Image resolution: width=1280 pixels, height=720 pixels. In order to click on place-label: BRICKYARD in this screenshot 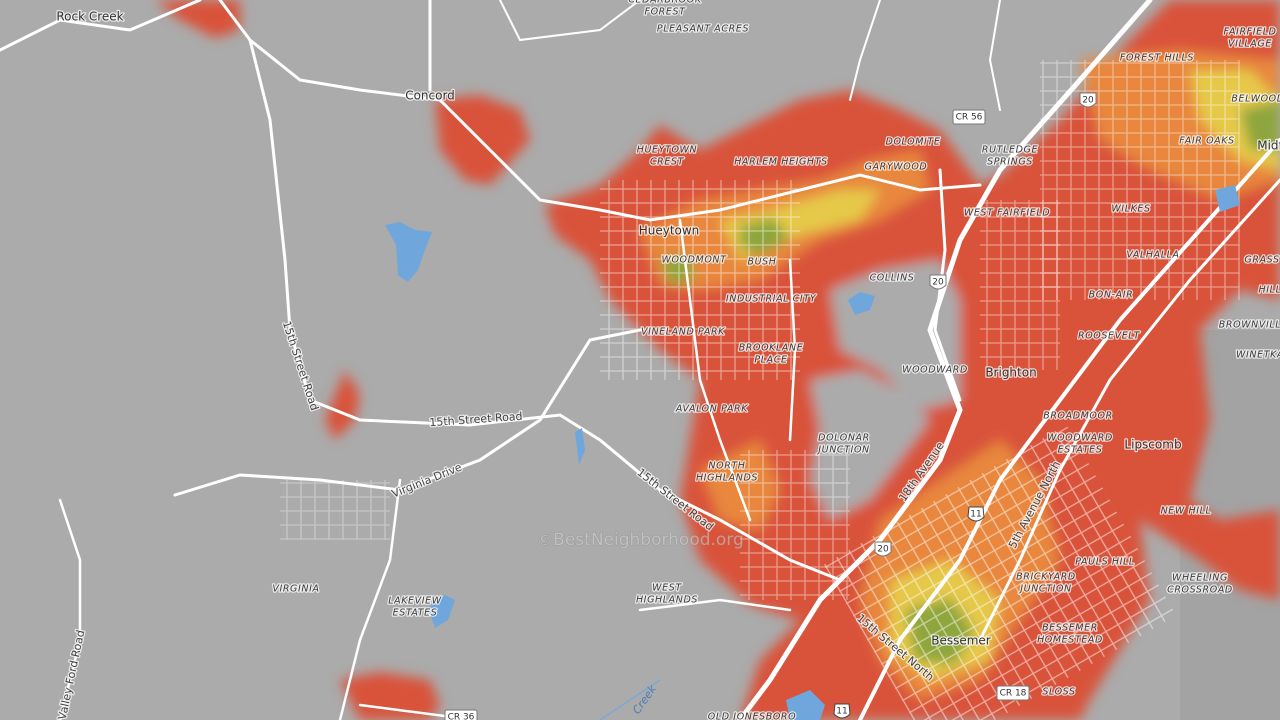, I will do `click(1046, 577)`.